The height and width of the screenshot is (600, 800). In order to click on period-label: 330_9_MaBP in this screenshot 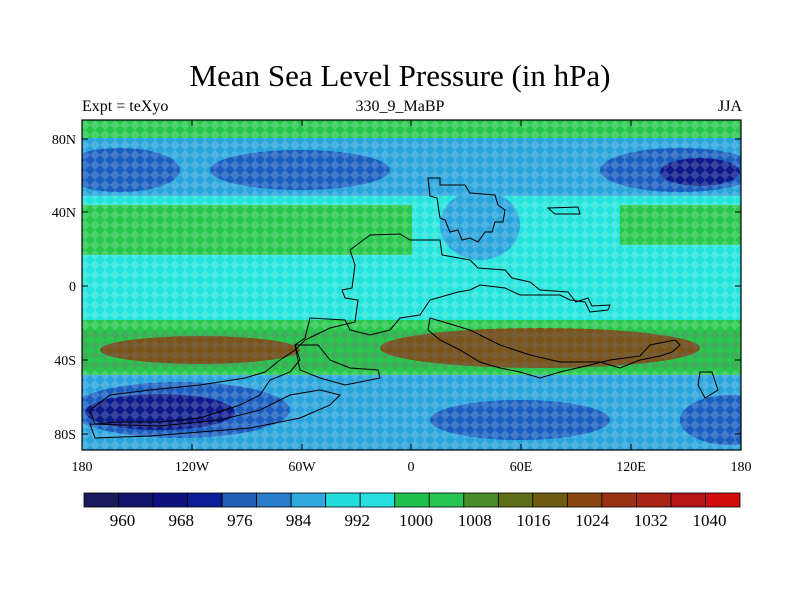, I will do `click(400, 106)`.